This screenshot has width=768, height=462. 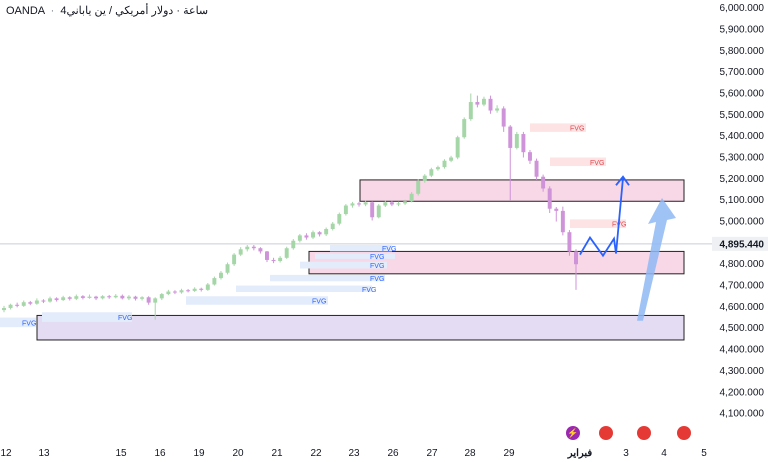 I want to click on chart-header: OANDA · 4ساعة · دولار أمريكي / ين ياباني, so click(x=107, y=10).